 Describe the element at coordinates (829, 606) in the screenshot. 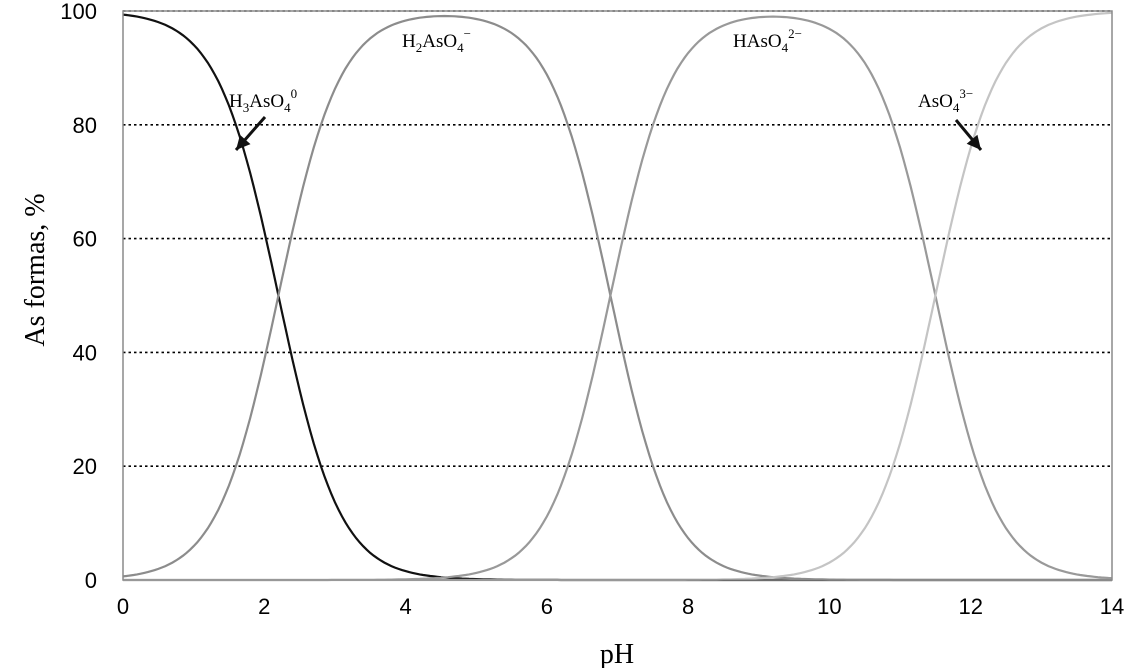

I see `x-tick-label-10: 10` at that location.